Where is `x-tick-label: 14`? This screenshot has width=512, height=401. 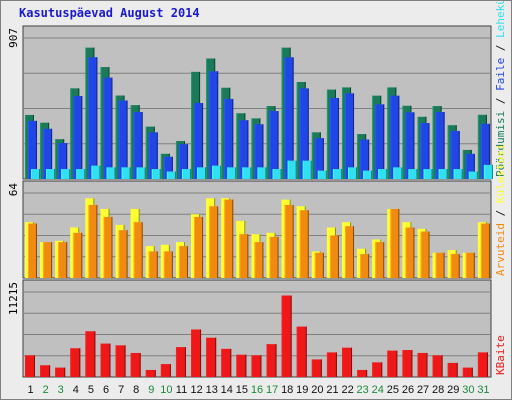 x-tick-label: 14 is located at coordinates (227, 390).